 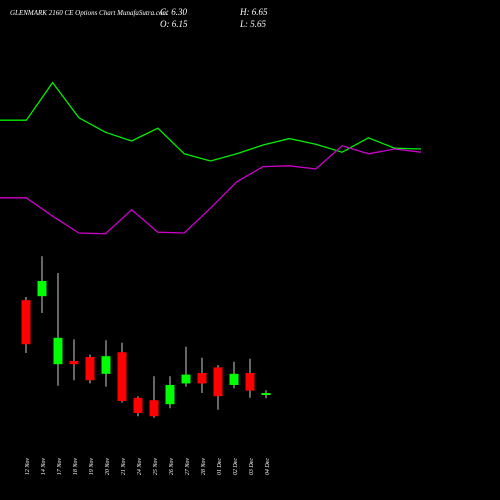 I want to click on x-tick-label: 04 Dec, so click(x=267, y=466).